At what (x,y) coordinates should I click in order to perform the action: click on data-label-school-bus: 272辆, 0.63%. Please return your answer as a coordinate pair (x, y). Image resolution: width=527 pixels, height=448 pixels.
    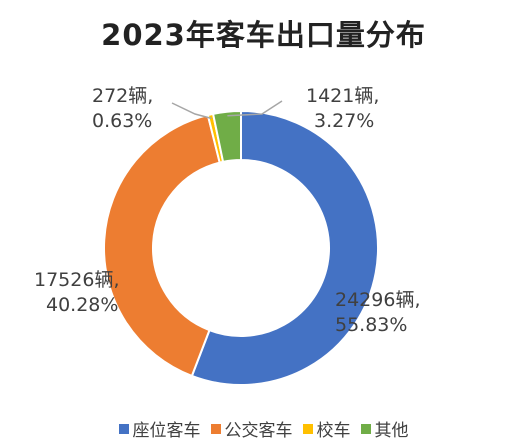
    Looking at the image, I should click on (122, 109).